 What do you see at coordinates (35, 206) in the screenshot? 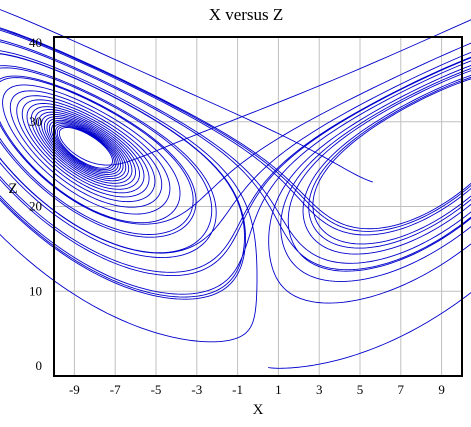
I see `y-tick-label: 20` at bounding box center [35, 206].